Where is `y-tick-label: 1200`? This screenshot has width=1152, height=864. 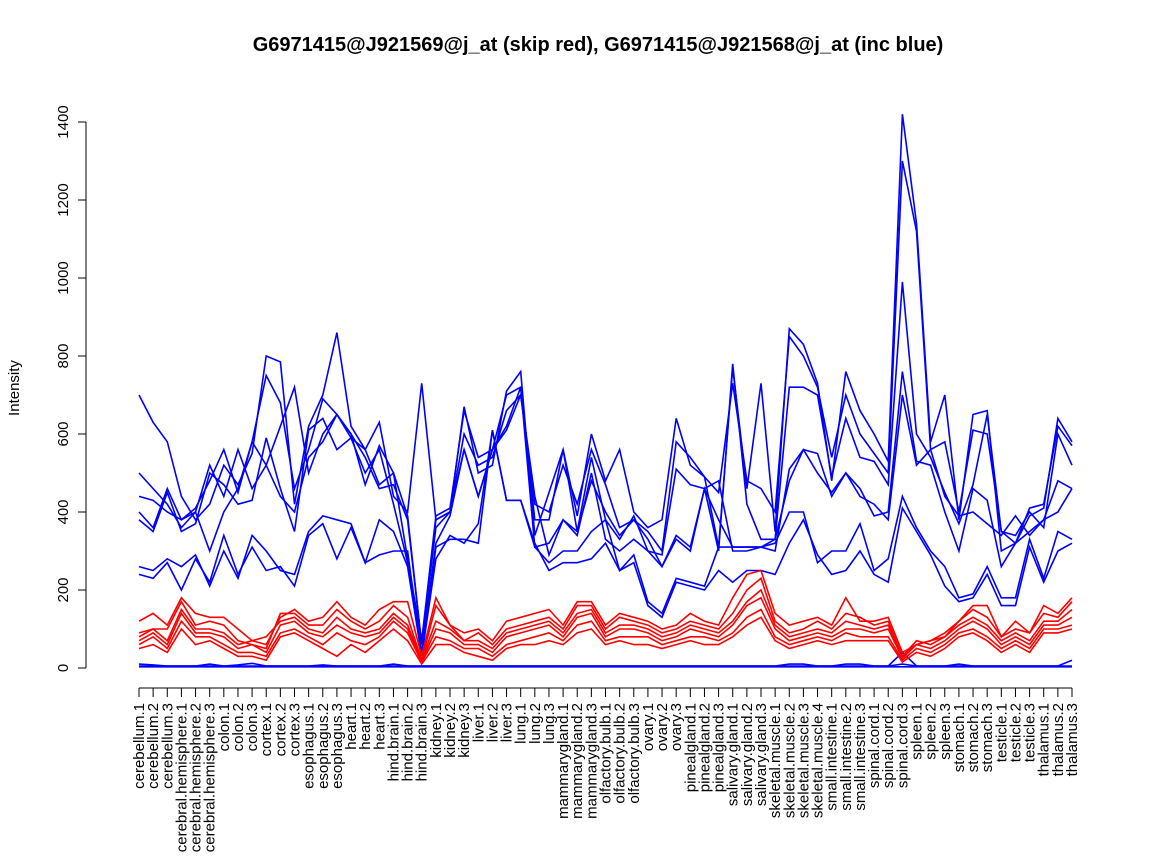
y-tick-label: 1200 is located at coordinates (63, 199).